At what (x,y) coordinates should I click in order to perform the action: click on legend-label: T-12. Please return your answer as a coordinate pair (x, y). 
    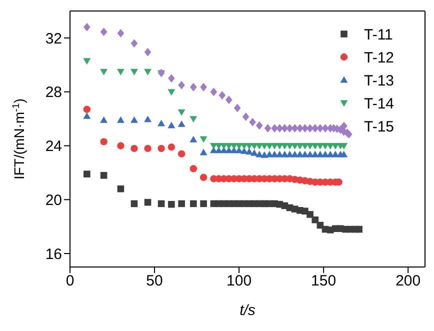
    Looking at the image, I should click on (379, 57).